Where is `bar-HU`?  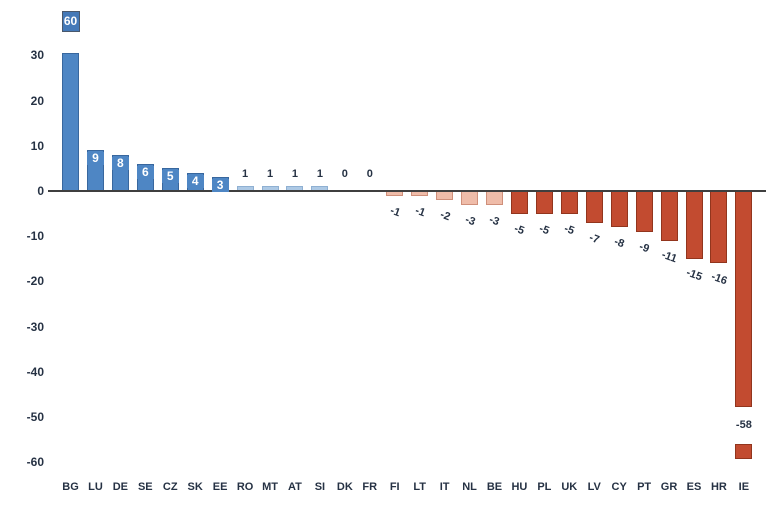 bar-HU is located at coordinates (519, 202).